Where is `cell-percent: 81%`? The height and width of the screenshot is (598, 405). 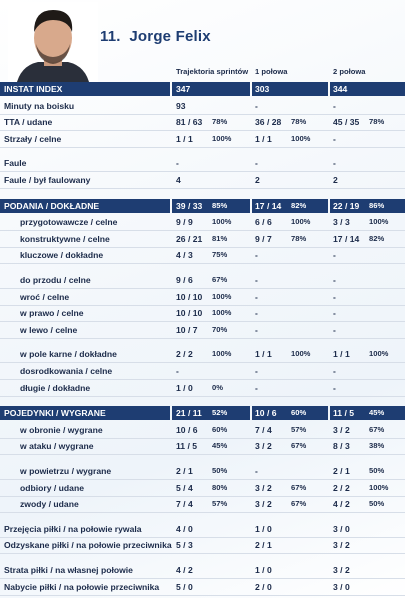 cell-percent: 81% is located at coordinates (220, 238).